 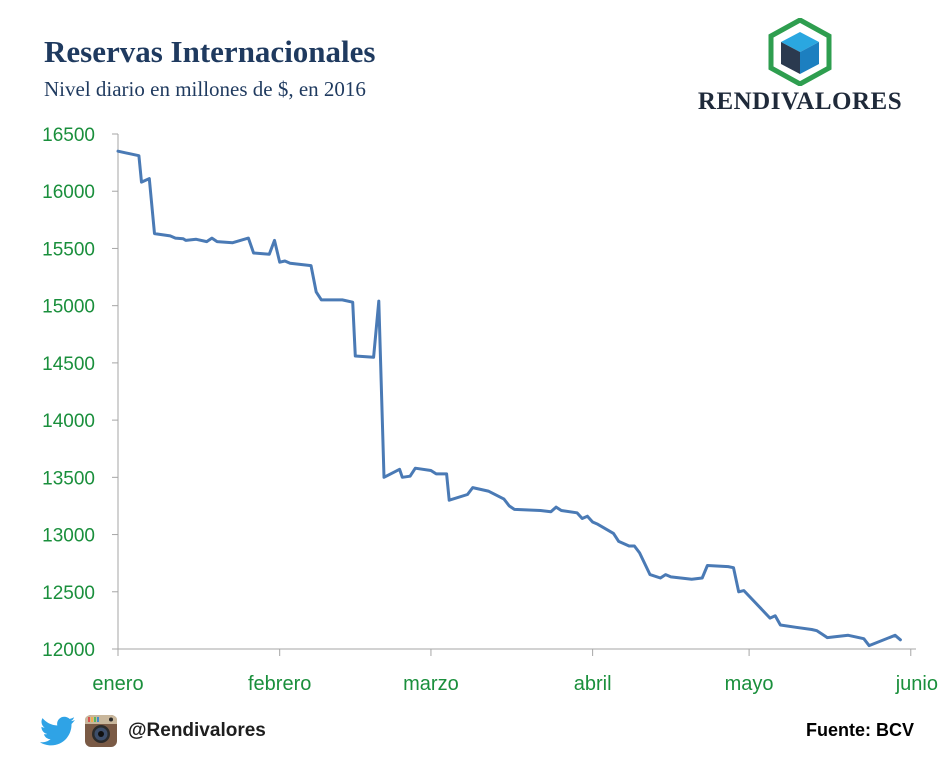 I want to click on brand-logo: RENDIVALORES, so click(x=800, y=73).